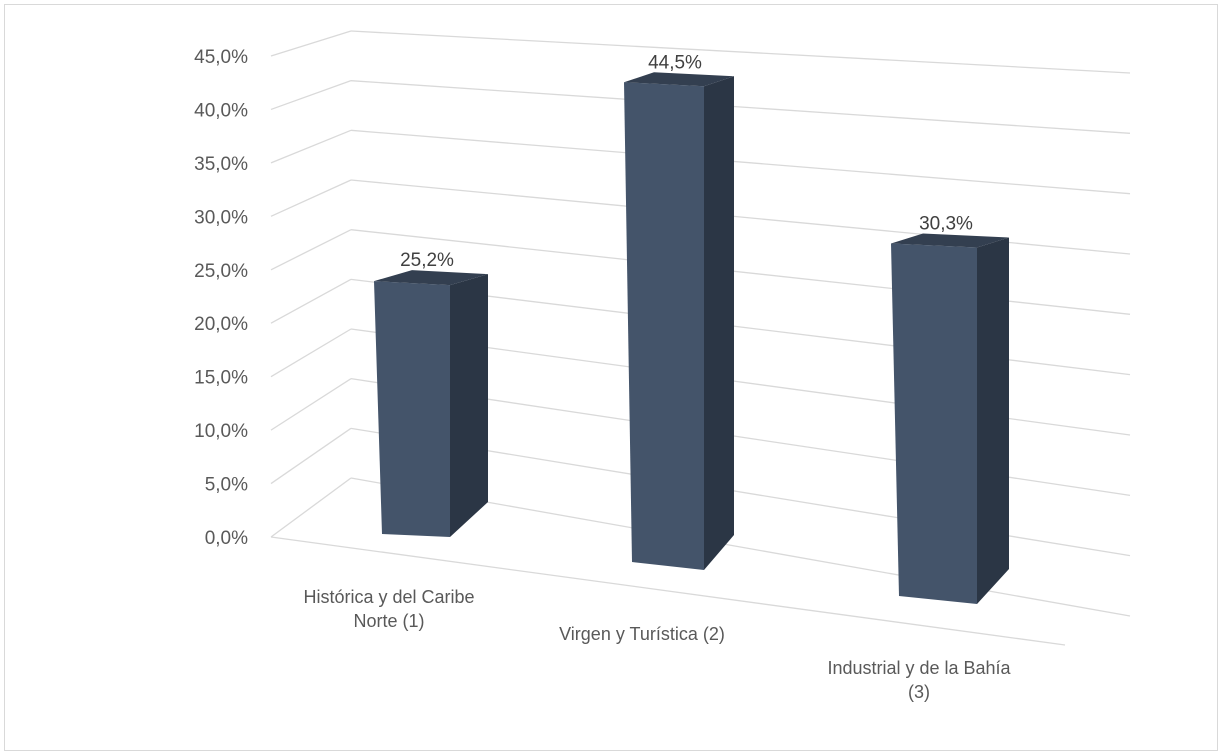  What do you see at coordinates (221, 164) in the screenshot?
I see `y-tick-label: 35,0%` at bounding box center [221, 164].